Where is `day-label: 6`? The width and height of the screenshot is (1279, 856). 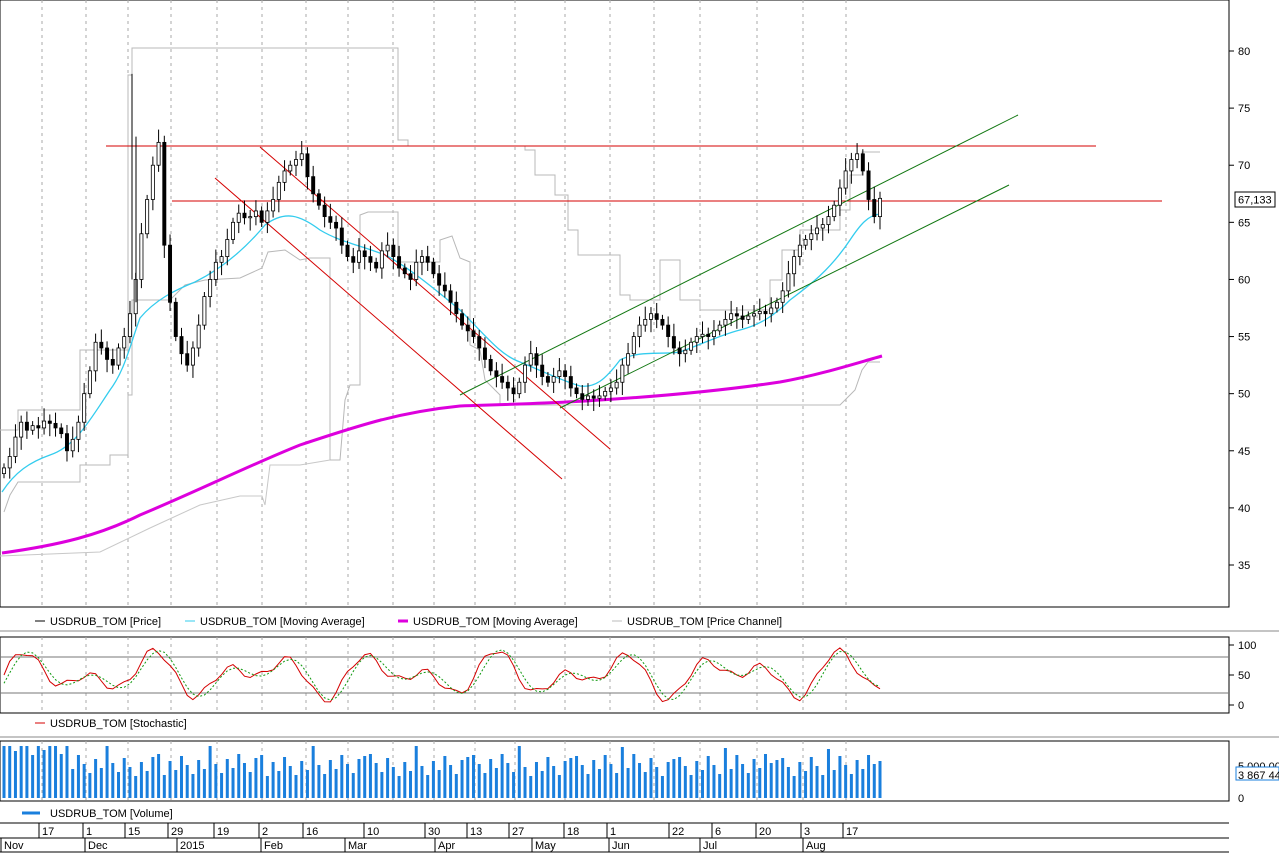
day-label: 6 is located at coordinates (718, 832).